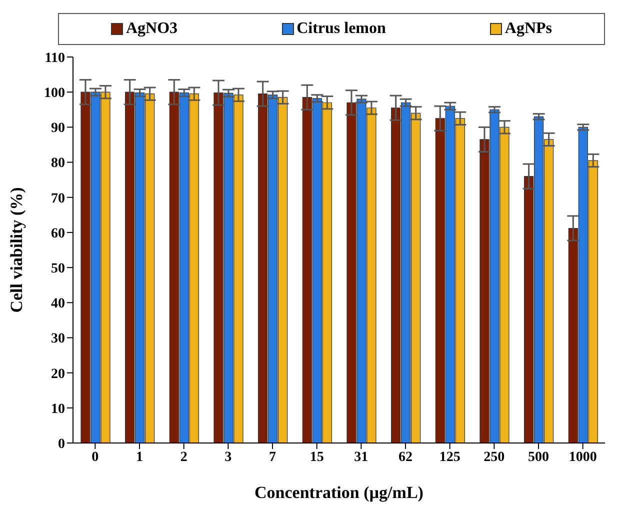 This screenshot has height=528, width=625. I want to click on x-tick-label: 62, so click(405, 457).